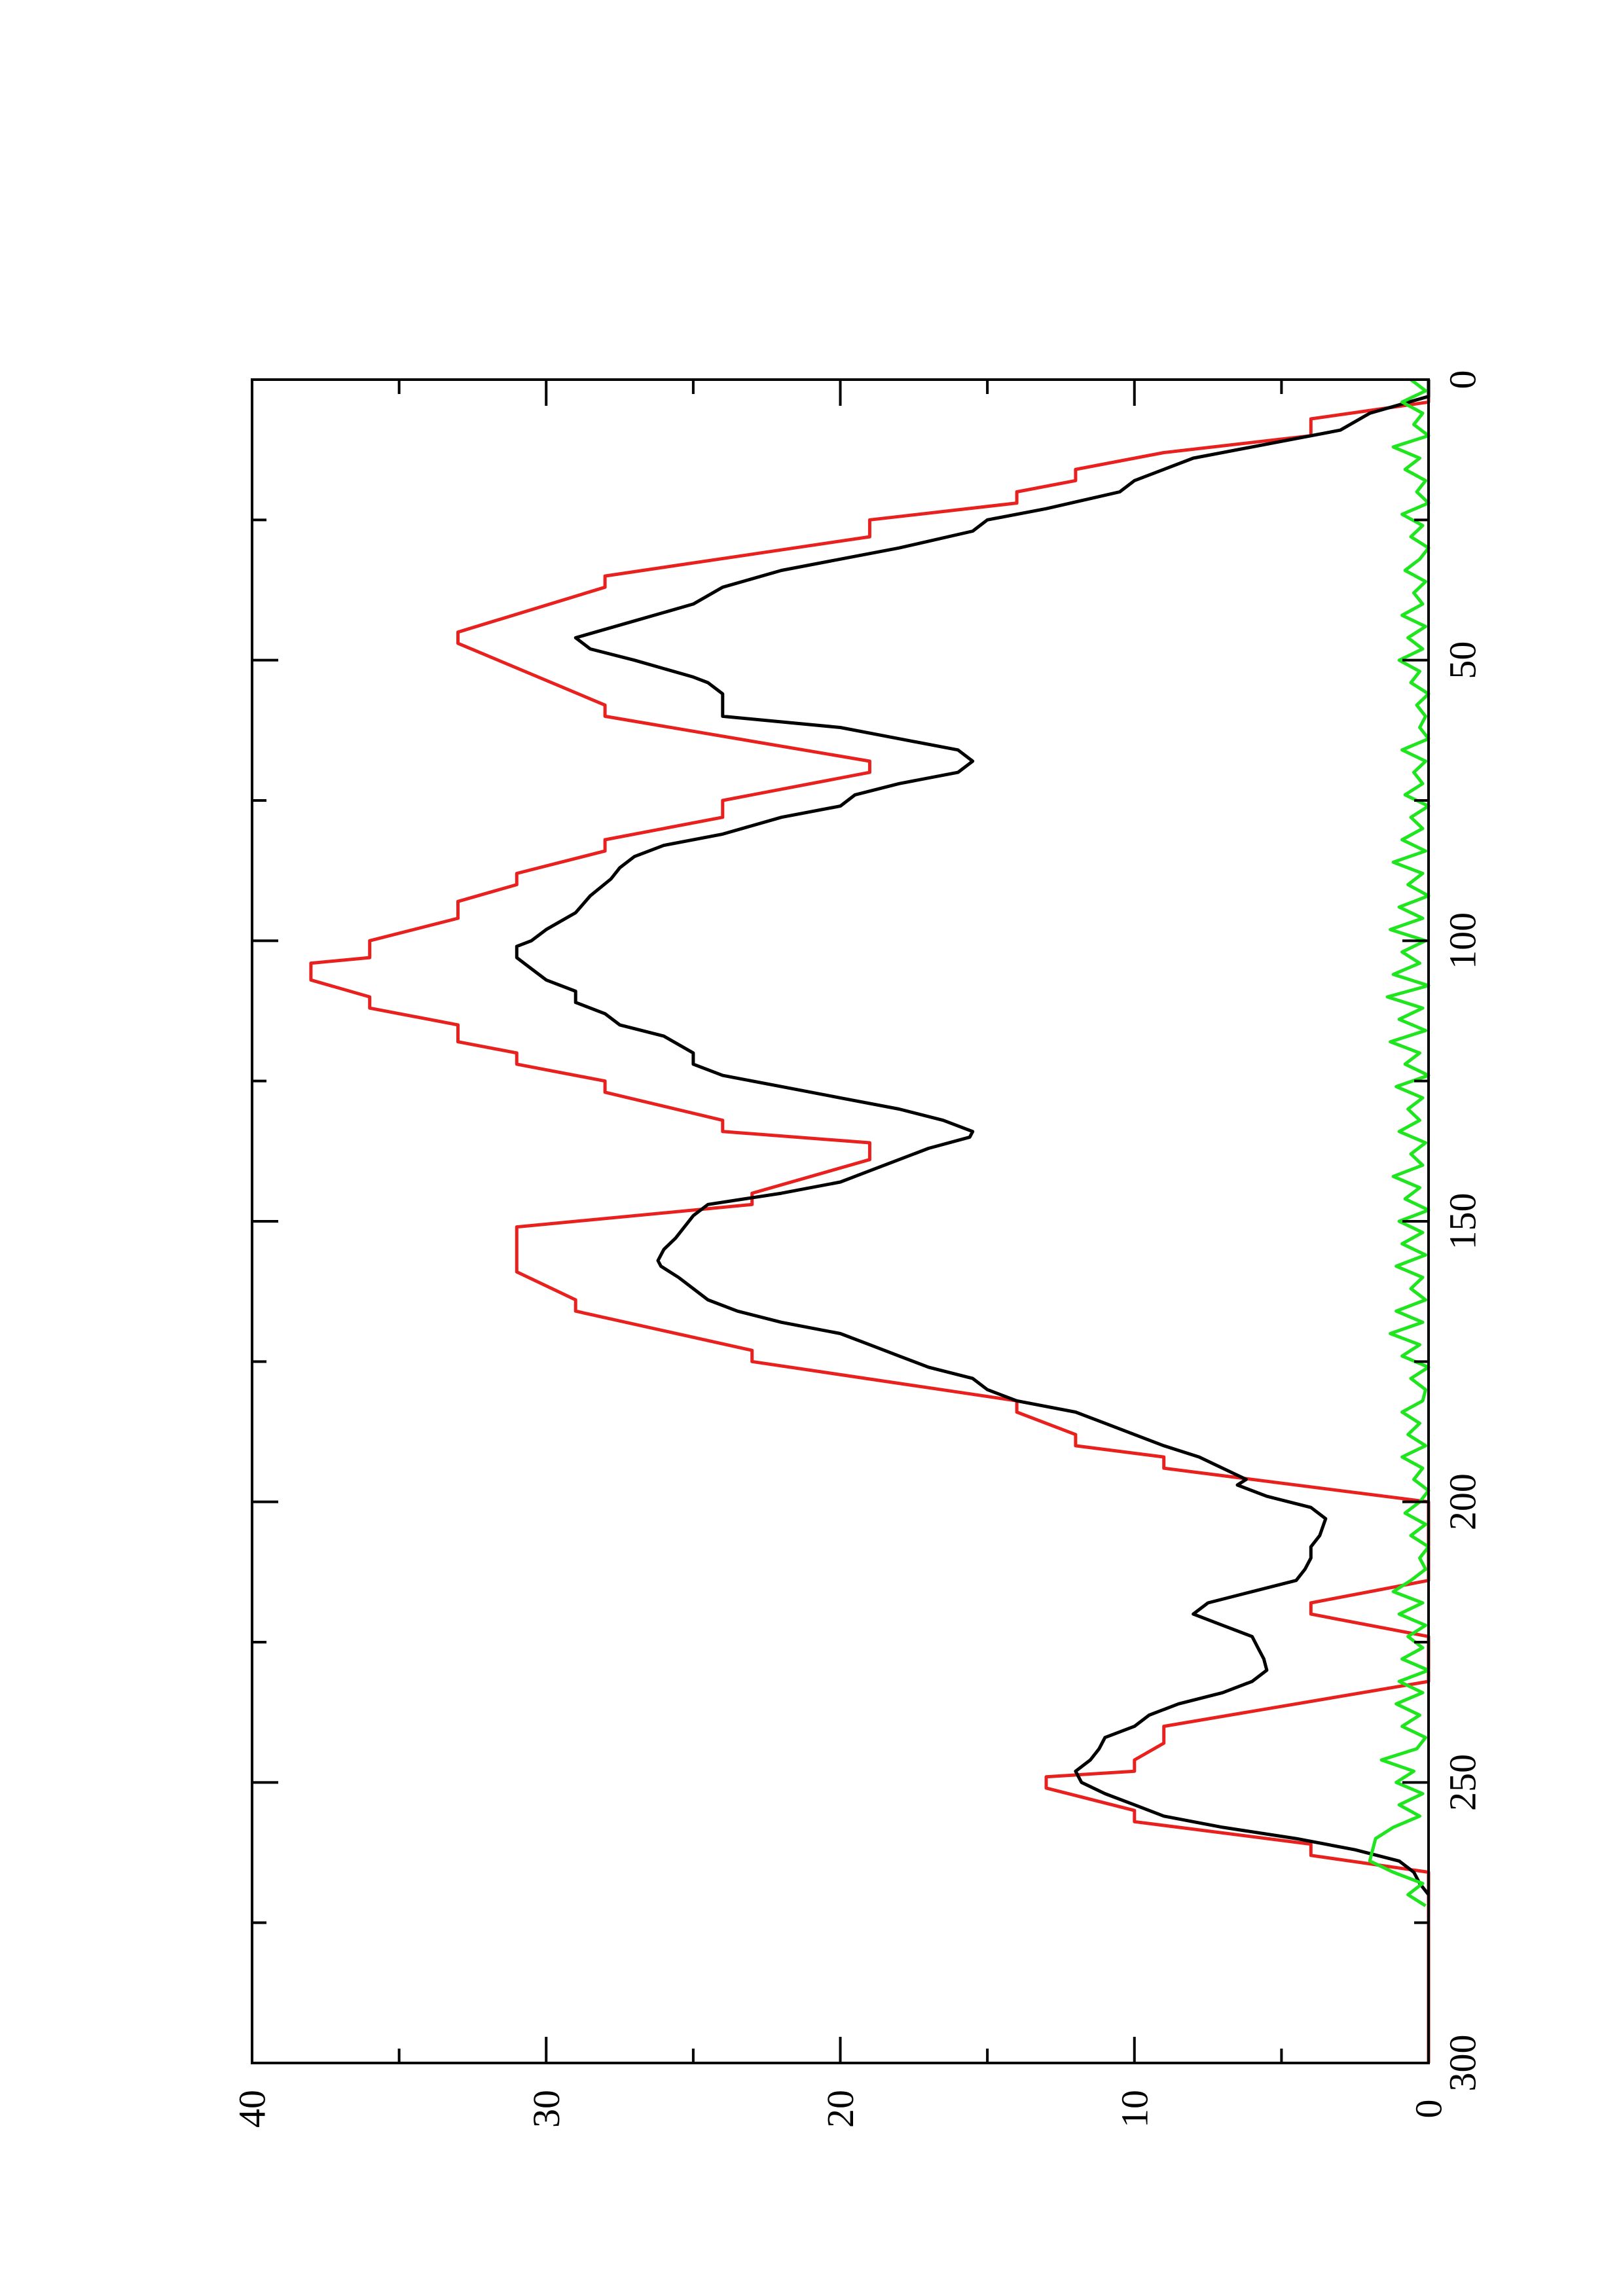  I want to click on x-tick-label: 100, so click(1463, 940).